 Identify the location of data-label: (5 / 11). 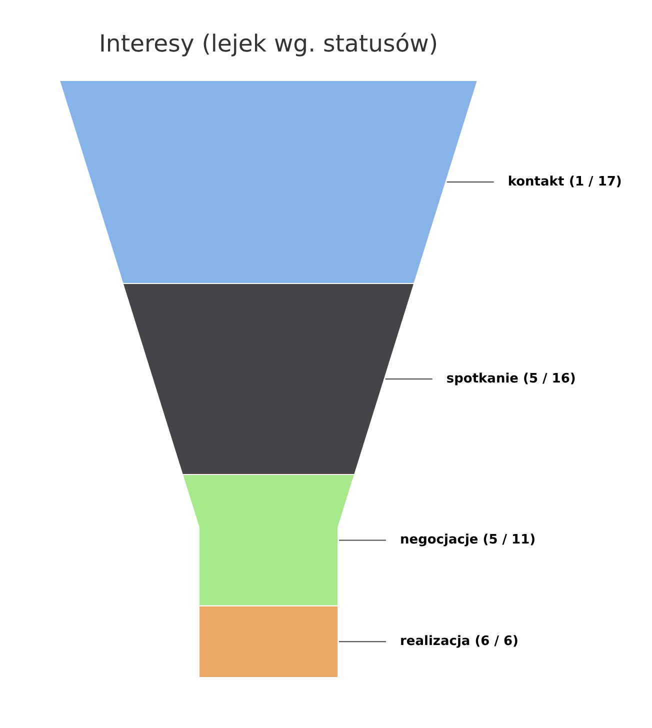
(509, 540).